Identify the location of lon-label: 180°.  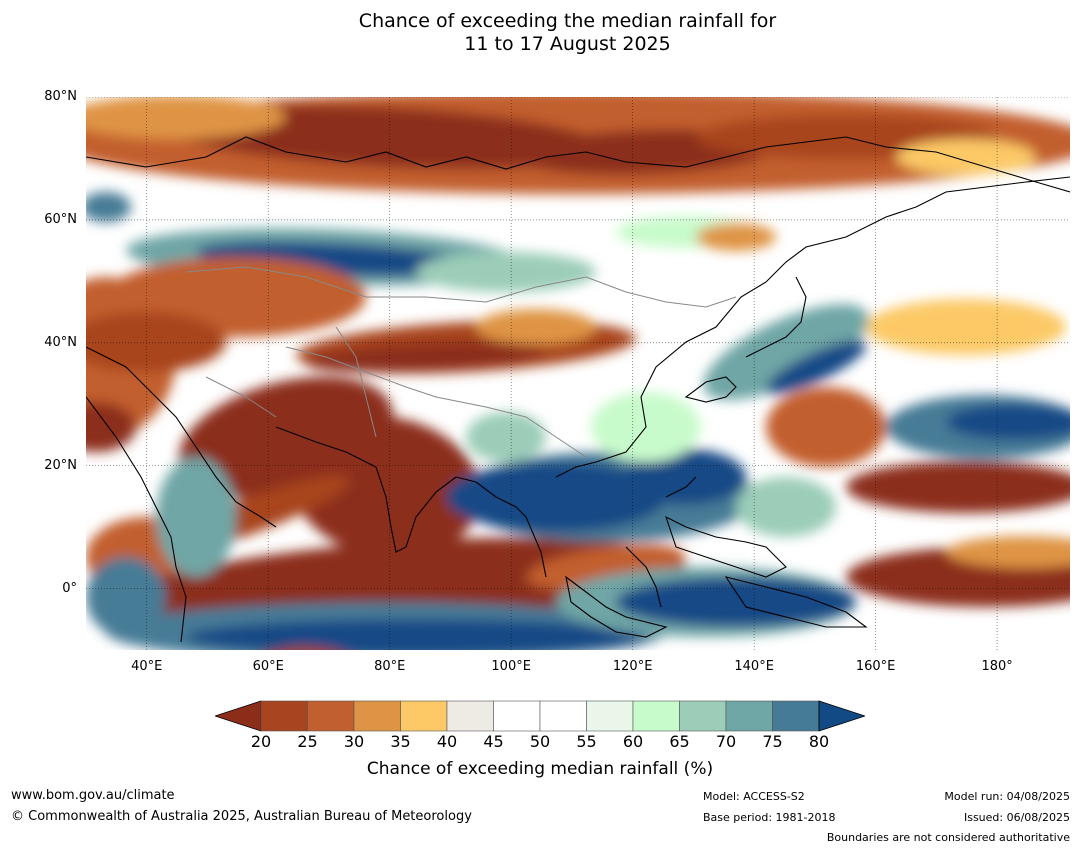
(997, 666).